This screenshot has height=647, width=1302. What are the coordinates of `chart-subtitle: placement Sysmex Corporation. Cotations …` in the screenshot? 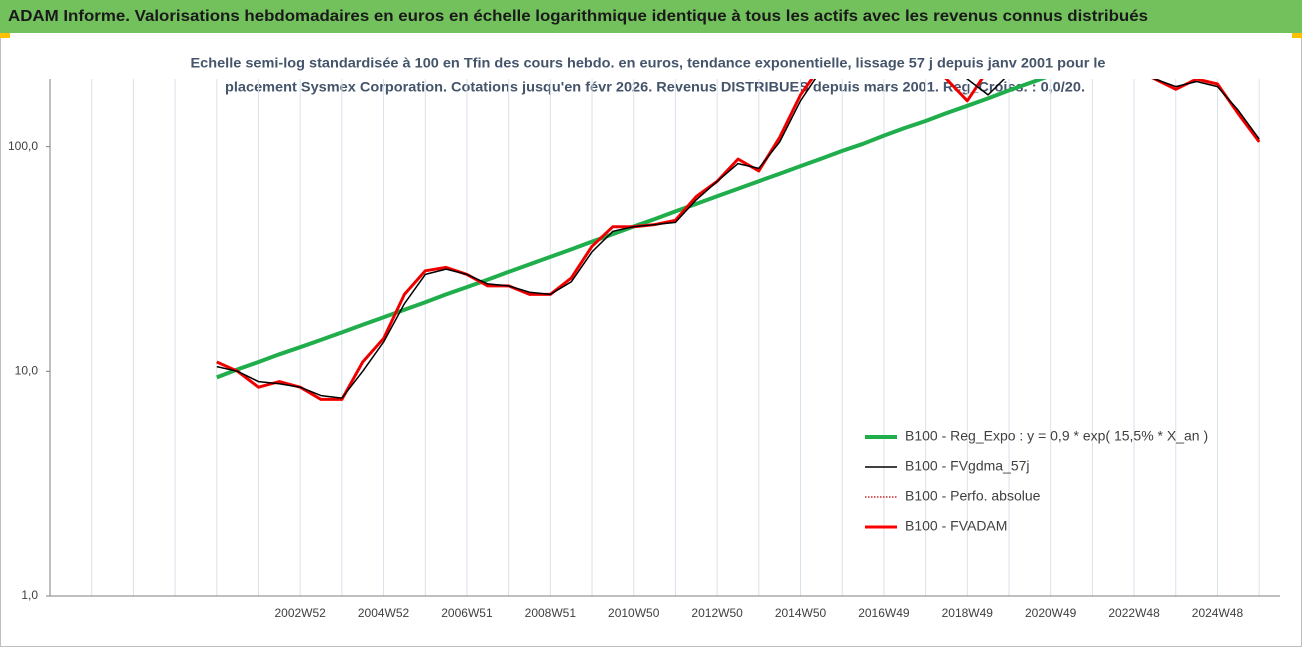 It's located at (655, 87).